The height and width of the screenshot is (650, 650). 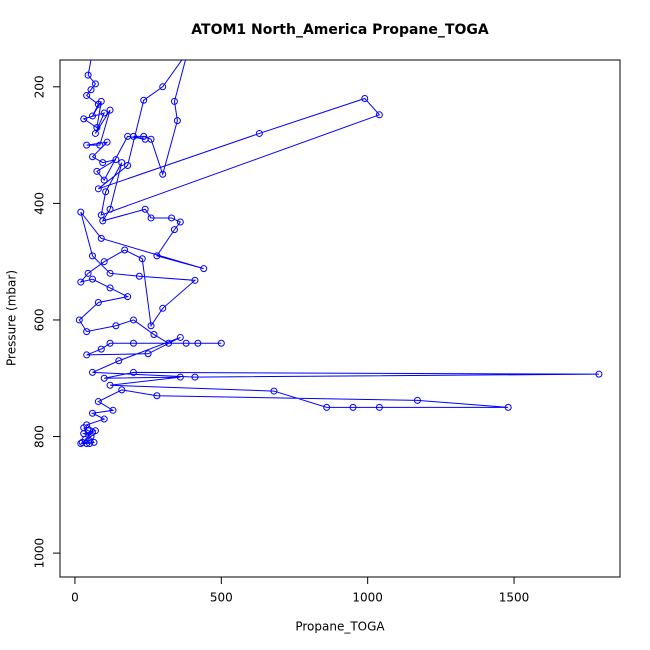 I want to click on y-tick-label: 200, so click(x=40, y=86).